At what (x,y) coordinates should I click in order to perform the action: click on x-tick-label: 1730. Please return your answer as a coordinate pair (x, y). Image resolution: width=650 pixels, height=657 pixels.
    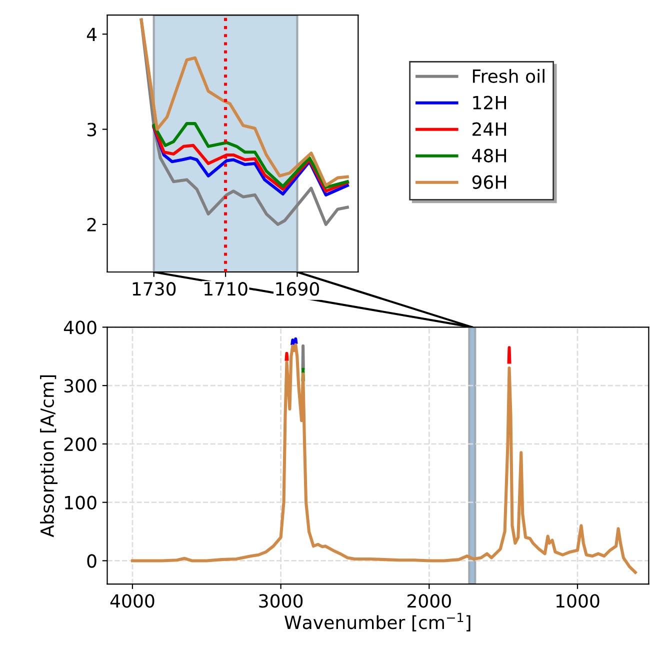
    Looking at the image, I should click on (154, 289).